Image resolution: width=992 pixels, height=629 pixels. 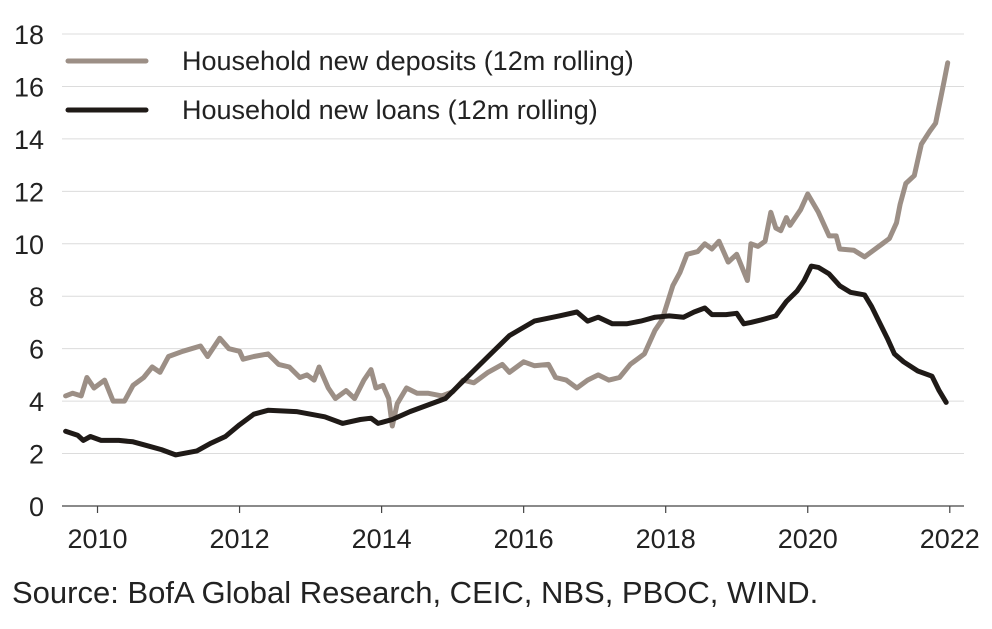 What do you see at coordinates (382, 539) in the screenshot?
I see `x-tick-label-2014: 2014` at bounding box center [382, 539].